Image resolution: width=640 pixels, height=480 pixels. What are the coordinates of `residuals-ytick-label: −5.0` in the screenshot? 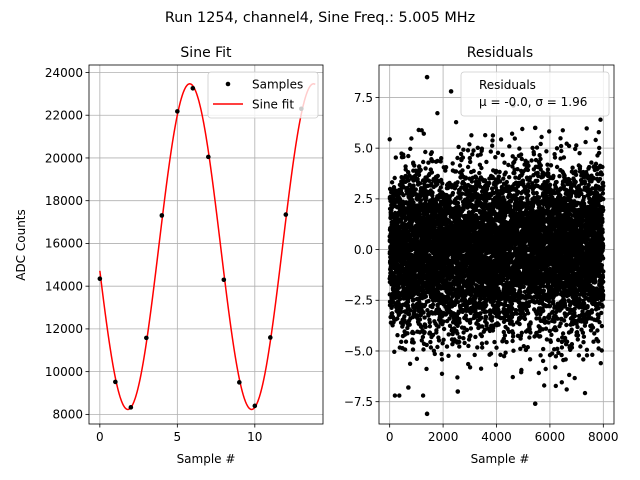 It's located at (358, 351).